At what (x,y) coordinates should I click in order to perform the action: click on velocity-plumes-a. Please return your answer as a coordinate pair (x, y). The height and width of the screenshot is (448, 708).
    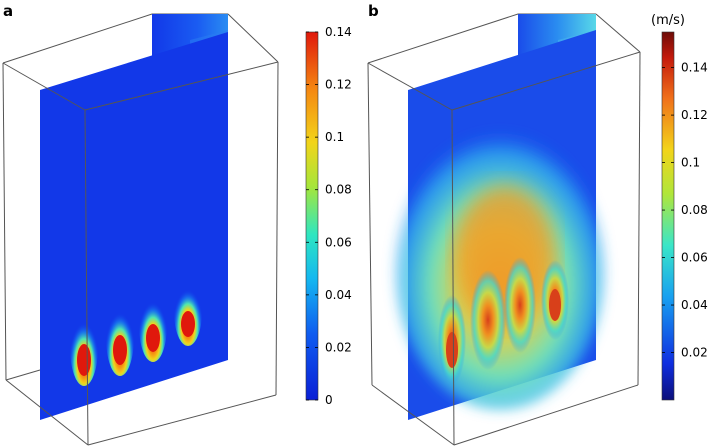
    Looking at the image, I should click on (136, 332).